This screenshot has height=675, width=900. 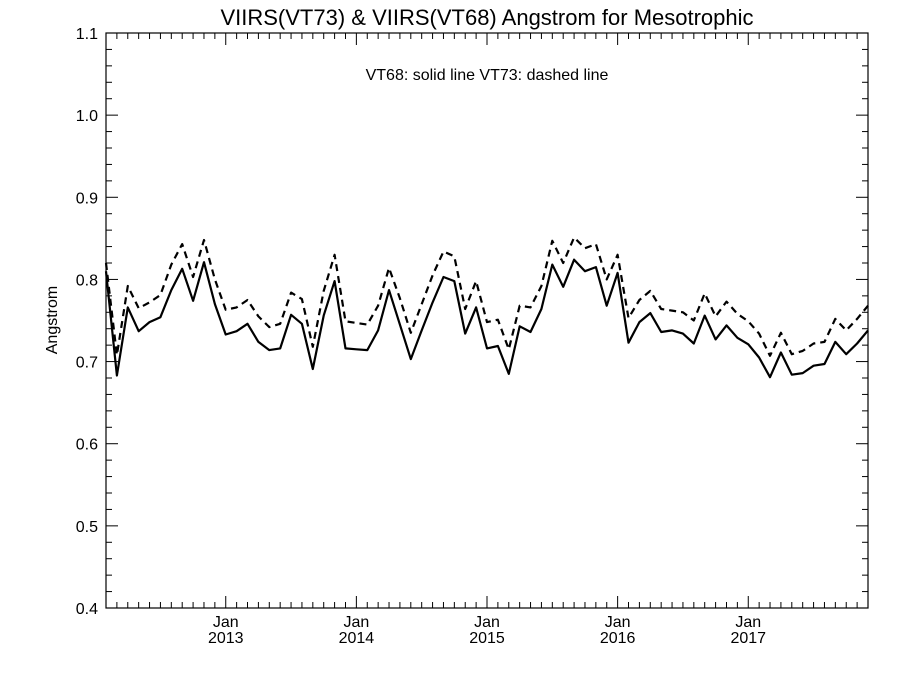 I want to click on x-tick-label-year: 2016, so click(x=618, y=638).